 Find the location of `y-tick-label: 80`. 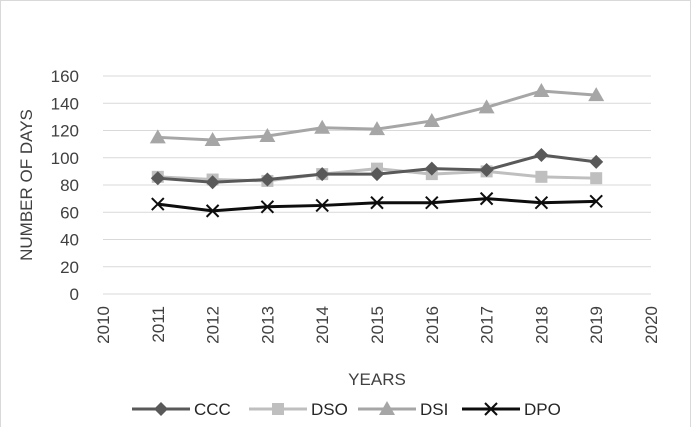

y-tick-label: 80 is located at coordinates (69, 185).